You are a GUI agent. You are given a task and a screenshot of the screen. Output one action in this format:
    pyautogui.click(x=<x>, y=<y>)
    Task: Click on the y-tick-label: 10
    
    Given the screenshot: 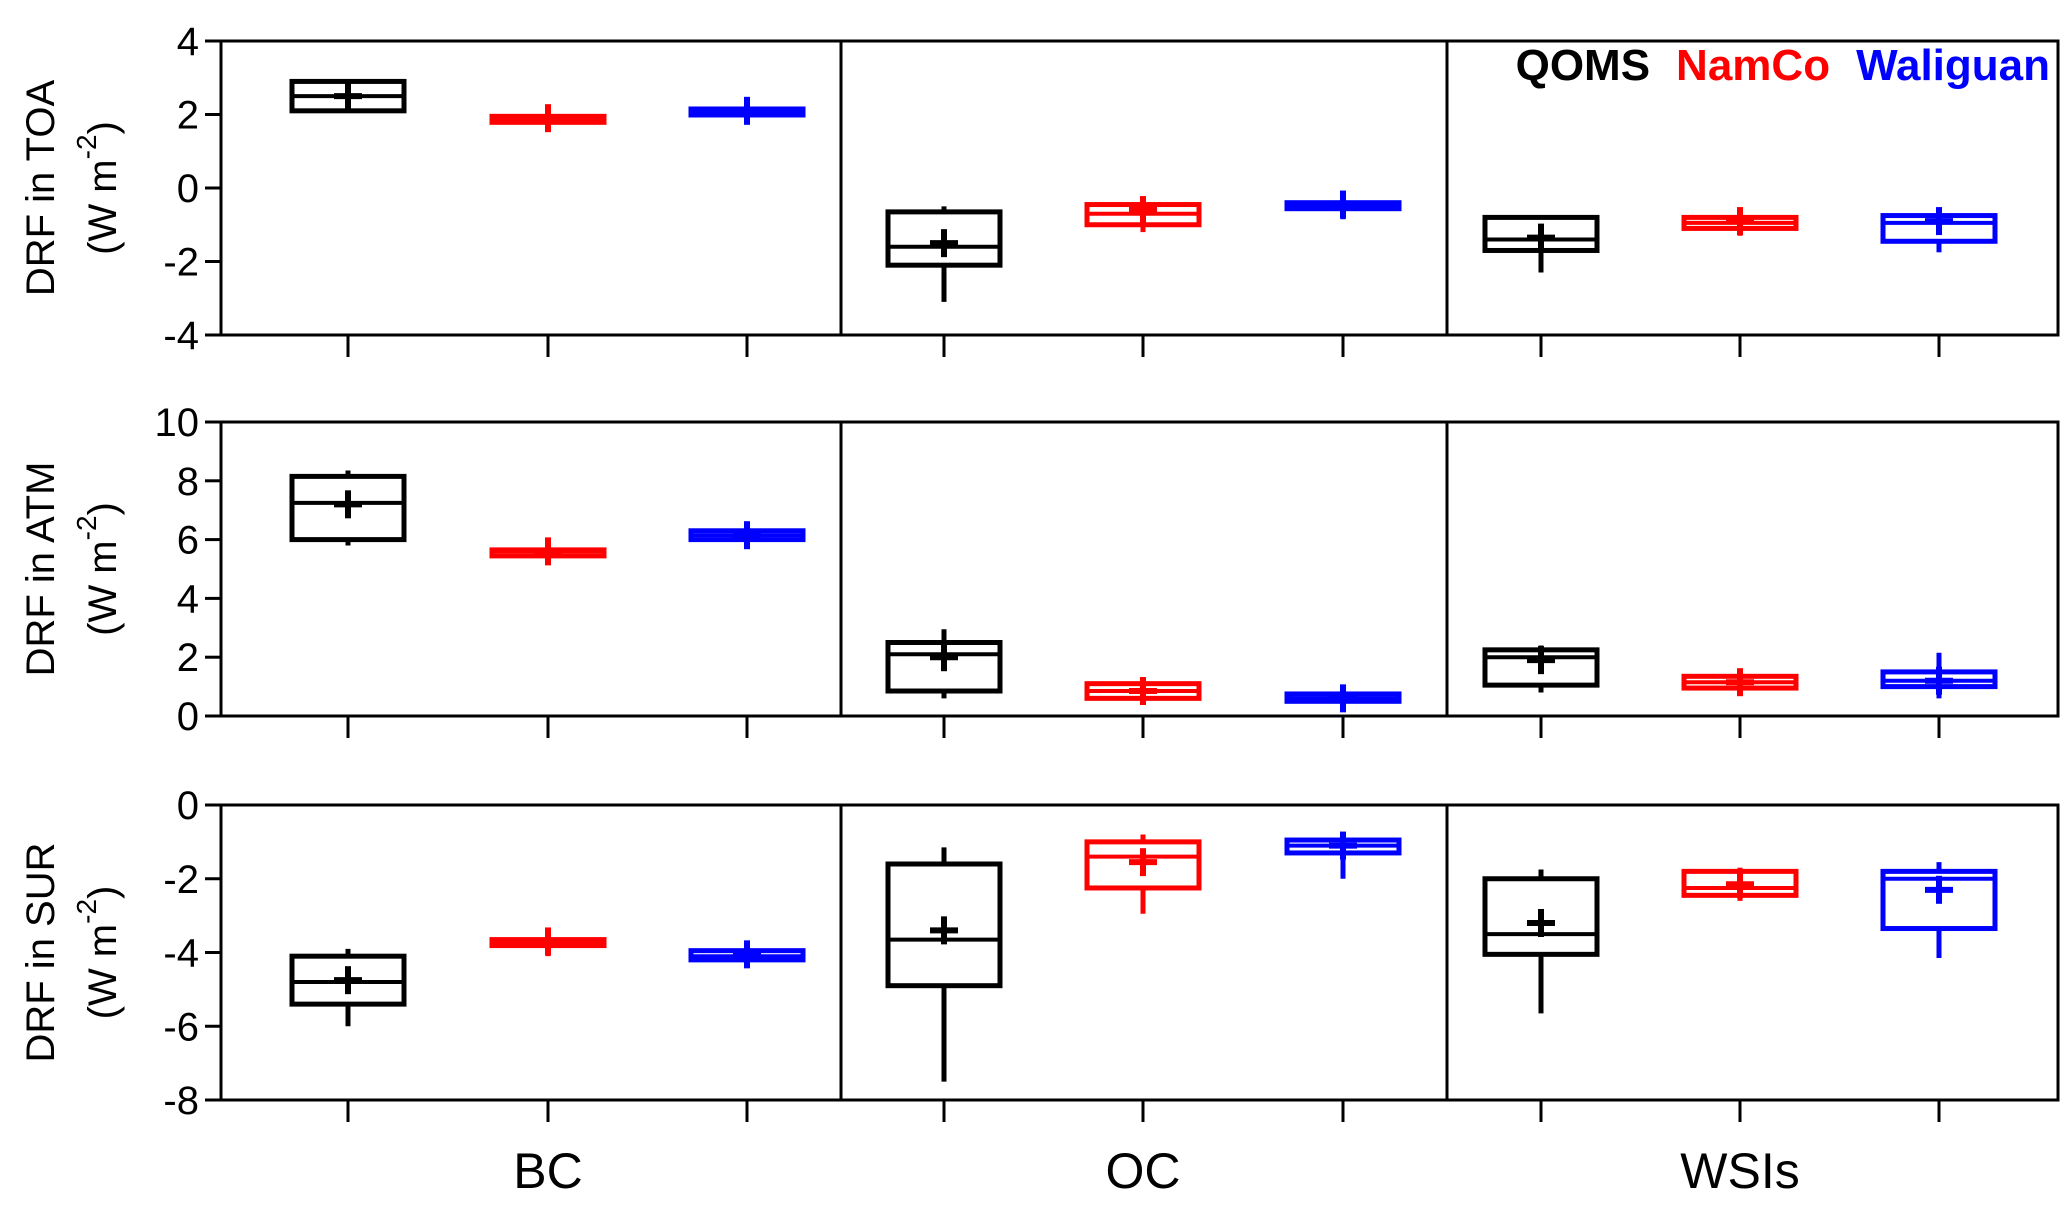 What is the action you would take?
    pyautogui.click(x=177, y=423)
    